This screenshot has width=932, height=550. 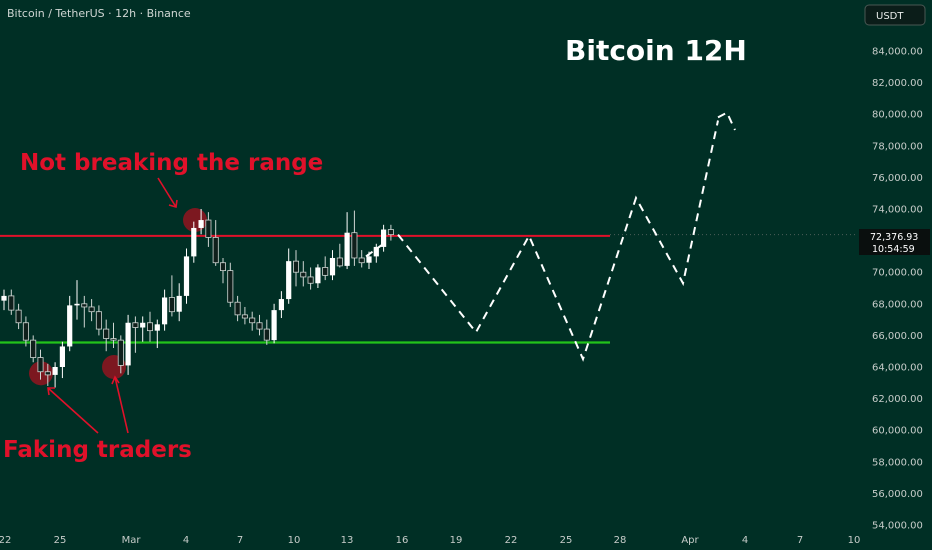 What do you see at coordinates (402, 540) in the screenshot?
I see `x-tick-label: 16` at bounding box center [402, 540].